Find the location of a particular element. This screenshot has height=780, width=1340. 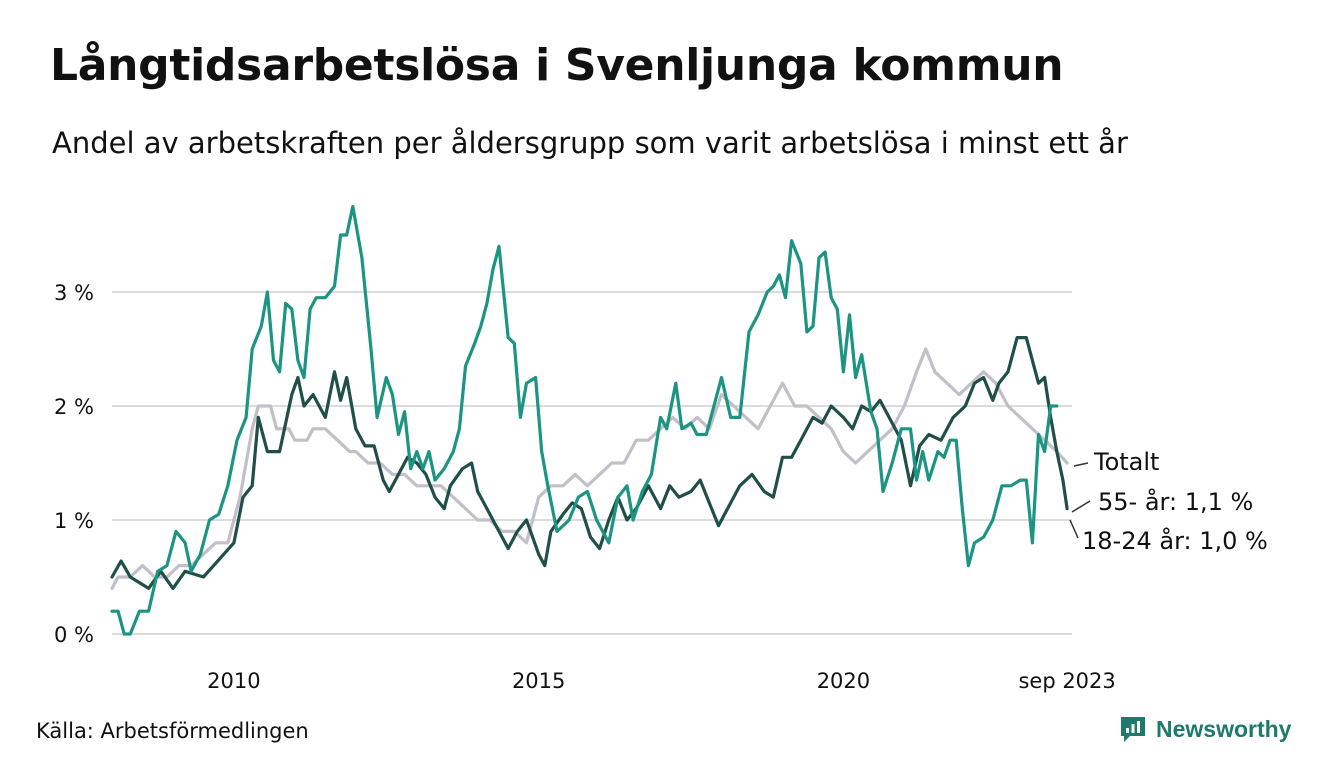

x-axis: 2010 2015 2020 sep 2023 is located at coordinates (661, 681).